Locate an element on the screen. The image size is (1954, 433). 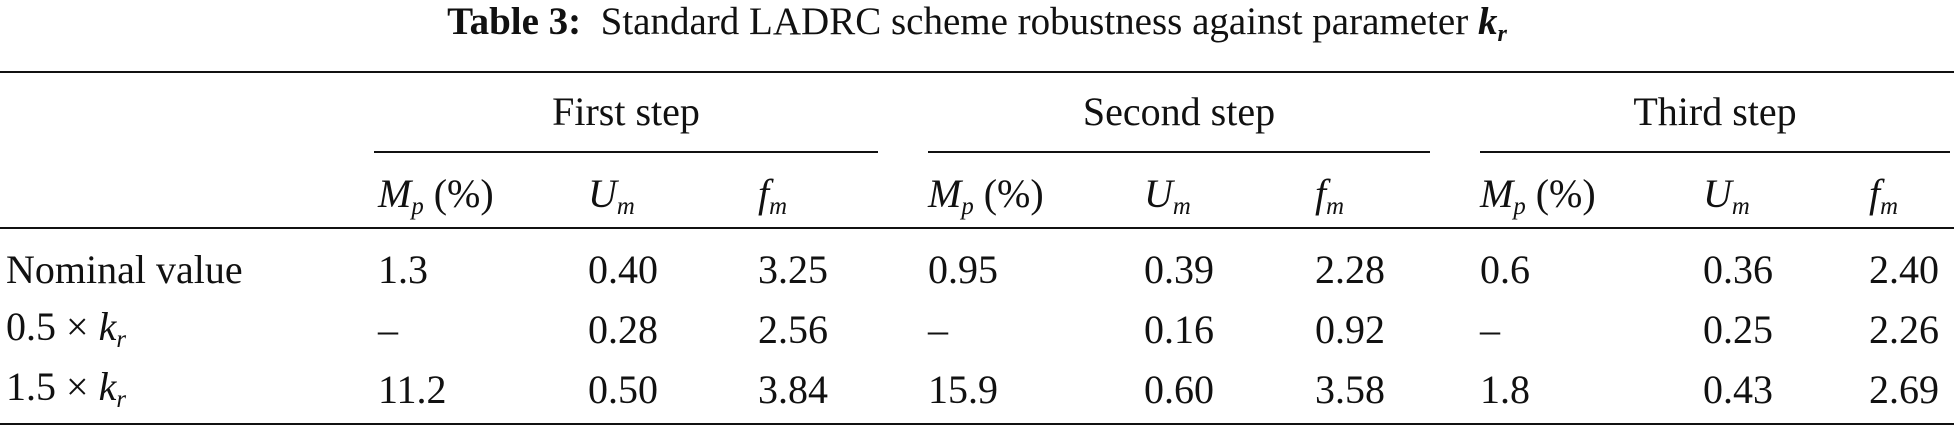
row-label: Nominal value is located at coordinates (124, 270).